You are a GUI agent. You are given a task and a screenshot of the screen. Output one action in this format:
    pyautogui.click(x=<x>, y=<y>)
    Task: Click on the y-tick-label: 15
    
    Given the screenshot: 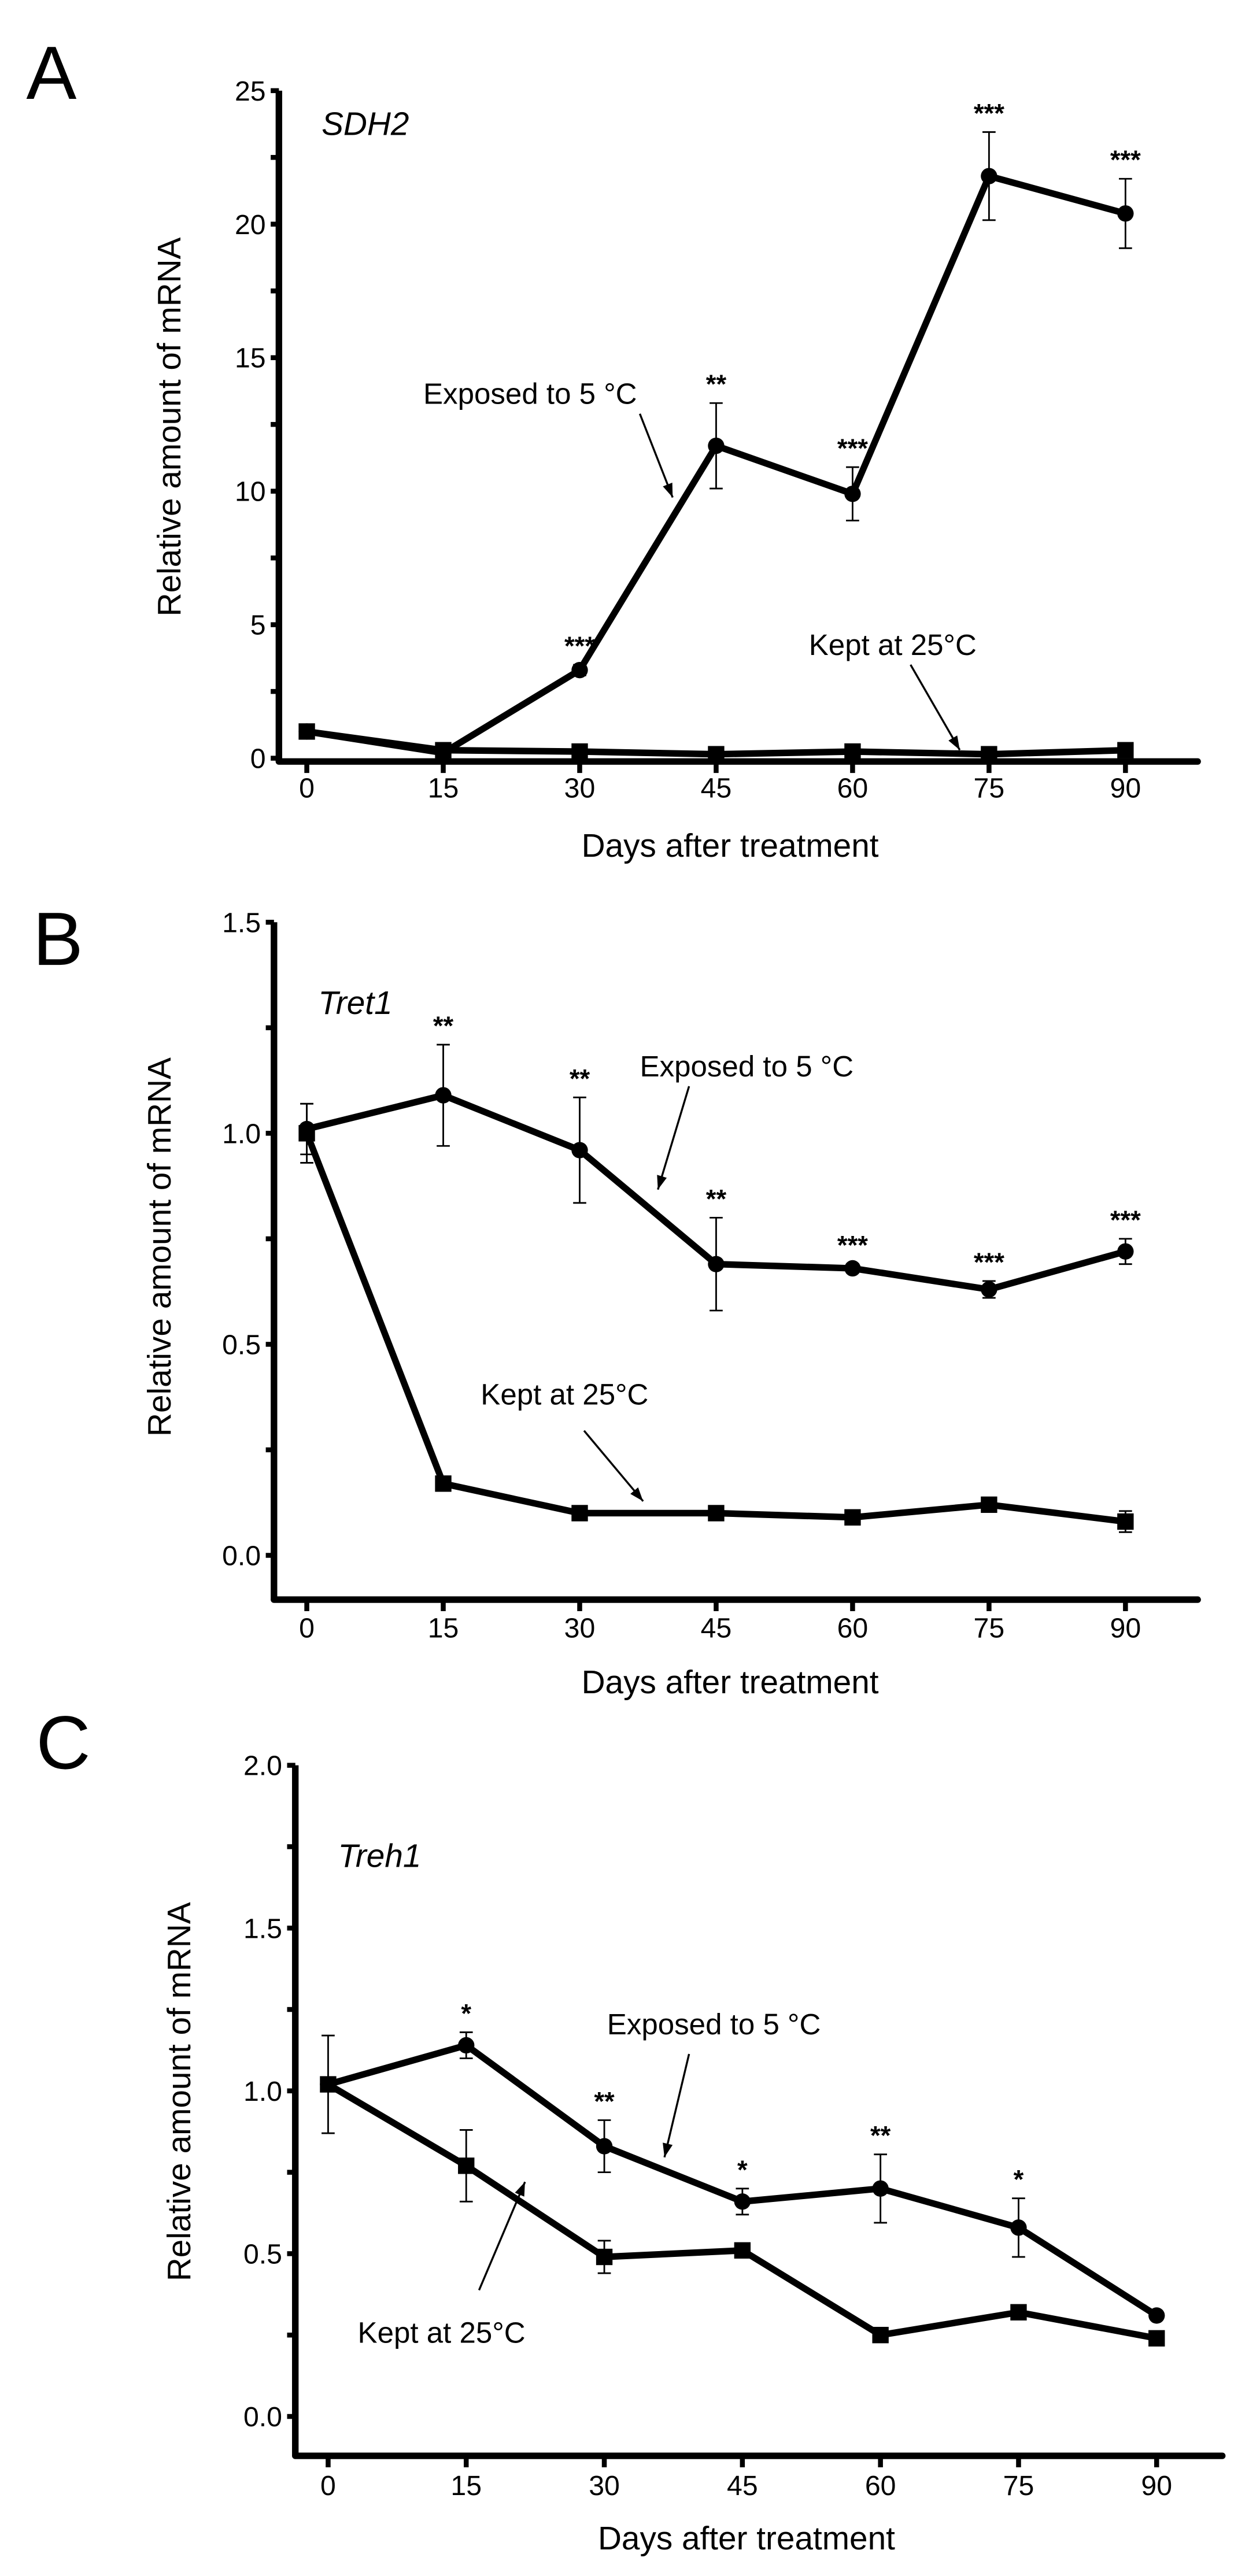 What is the action you would take?
    pyautogui.click(x=251, y=358)
    